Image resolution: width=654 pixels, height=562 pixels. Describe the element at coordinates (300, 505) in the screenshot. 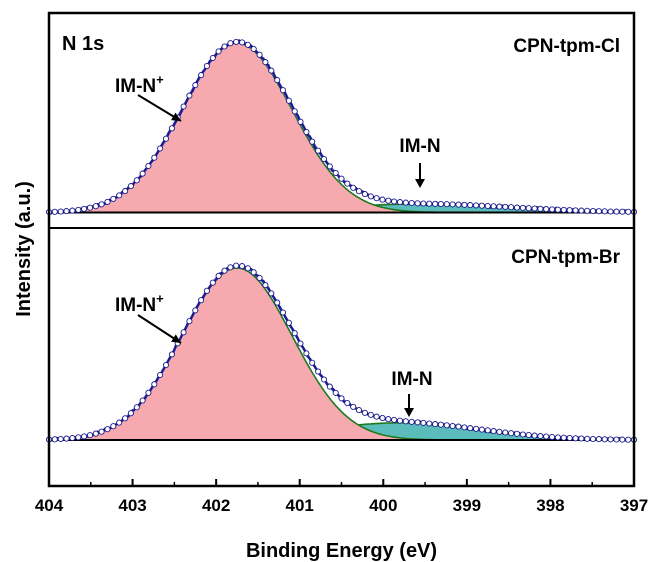

I see `x-tick-label: 401` at that location.